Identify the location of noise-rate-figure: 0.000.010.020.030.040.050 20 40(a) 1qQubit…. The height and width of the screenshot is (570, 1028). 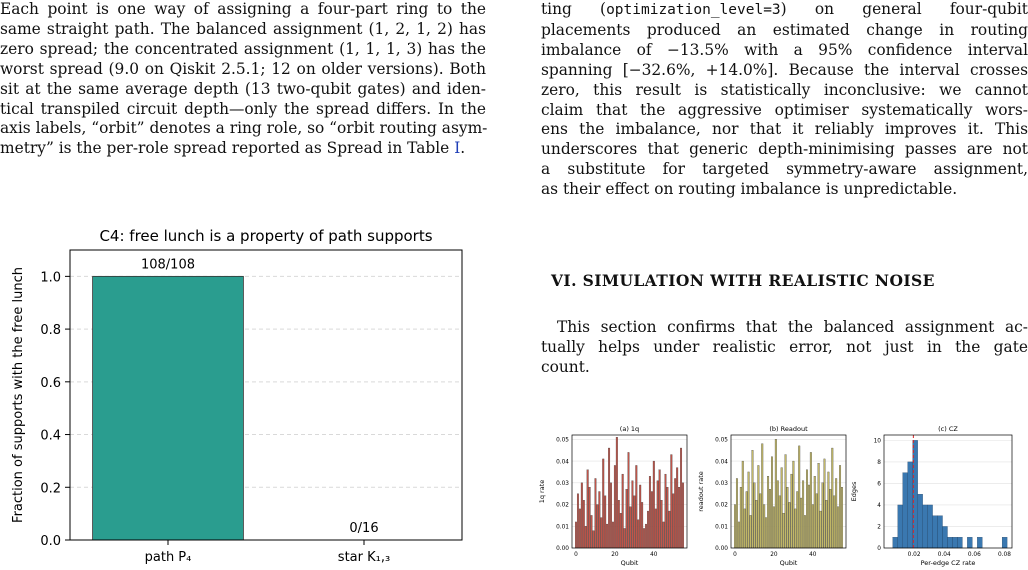
(775, 496).